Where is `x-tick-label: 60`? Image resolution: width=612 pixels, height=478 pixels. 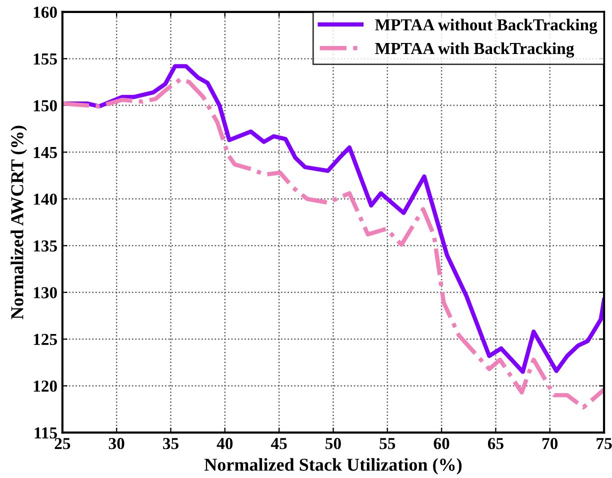
x-tick-label: 60 is located at coordinates (442, 444).